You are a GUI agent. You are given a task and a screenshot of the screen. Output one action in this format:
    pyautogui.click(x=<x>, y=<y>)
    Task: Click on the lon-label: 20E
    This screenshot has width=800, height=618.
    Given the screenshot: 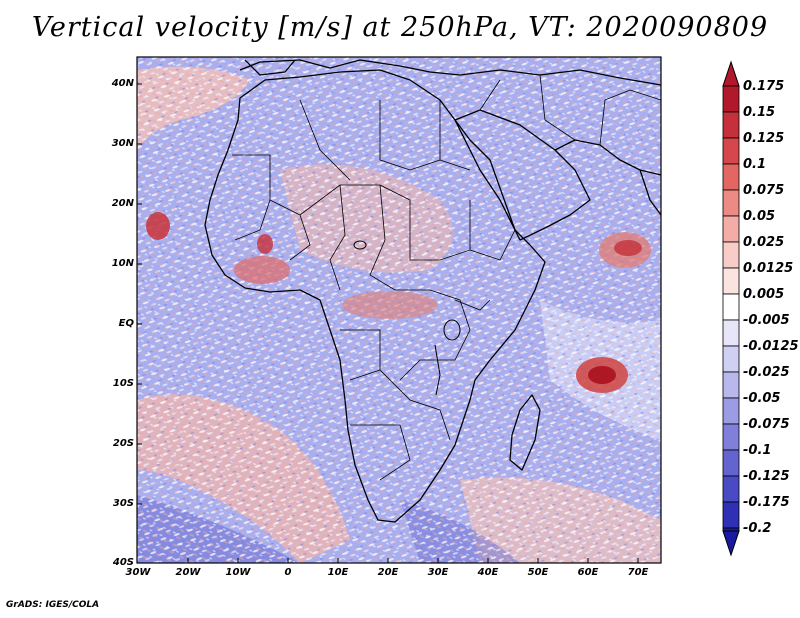 What is the action you would take?
    pyautogui.click(x=388, y=572)
    